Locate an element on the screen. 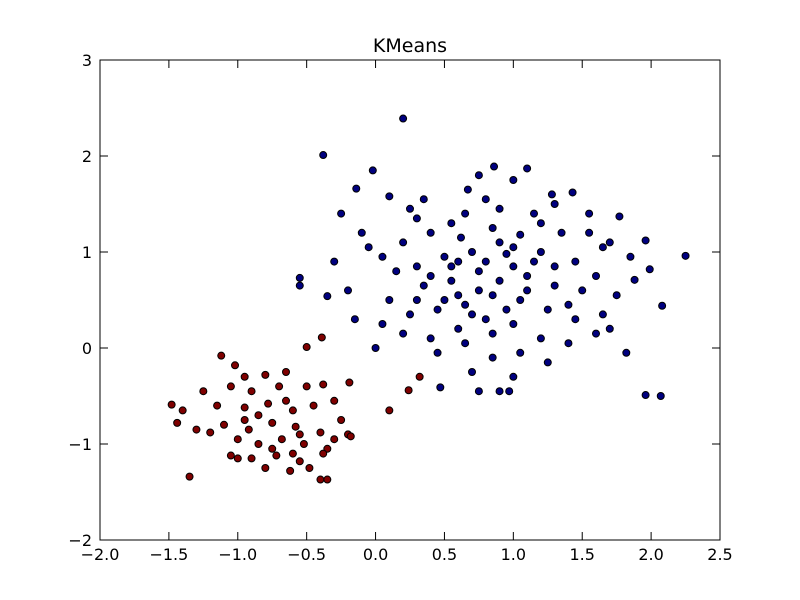  y-tick-label: 2 is located at coordinates (87, 156).